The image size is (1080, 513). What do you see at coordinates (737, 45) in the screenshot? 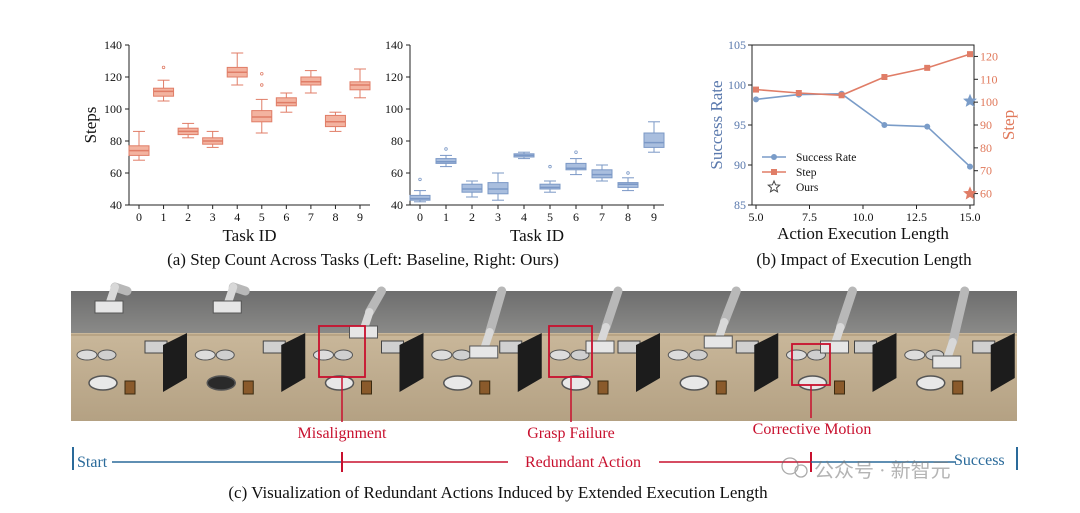
I see `left-y-tick-label: 105` at bounding box center [737, 45].